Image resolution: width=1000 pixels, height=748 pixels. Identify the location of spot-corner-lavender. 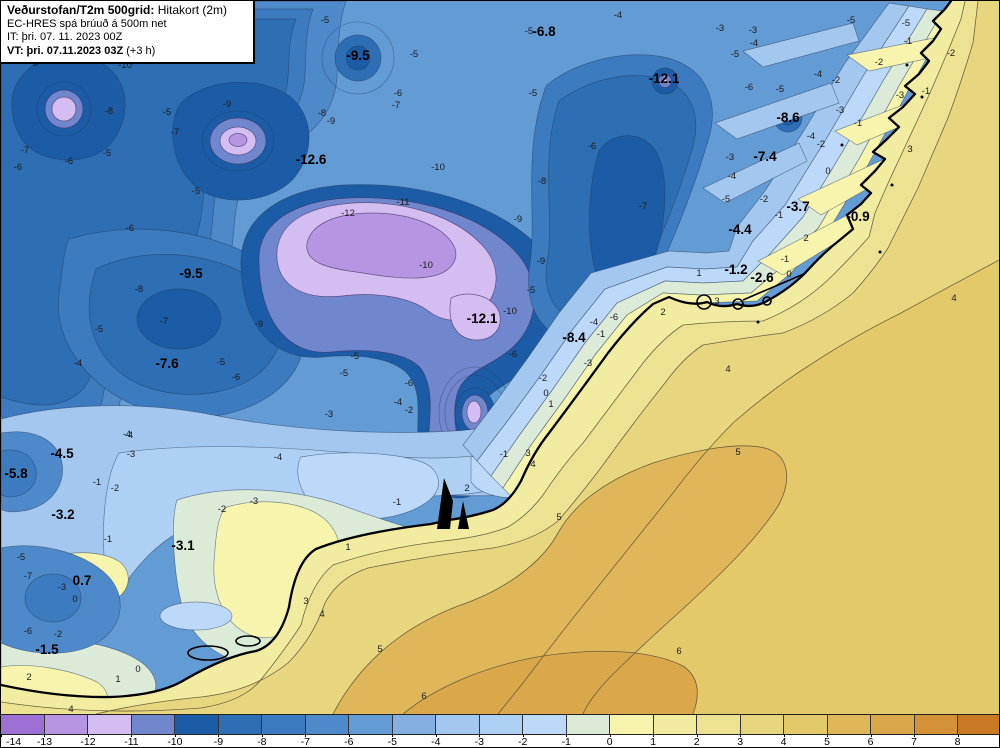
(64, 109).